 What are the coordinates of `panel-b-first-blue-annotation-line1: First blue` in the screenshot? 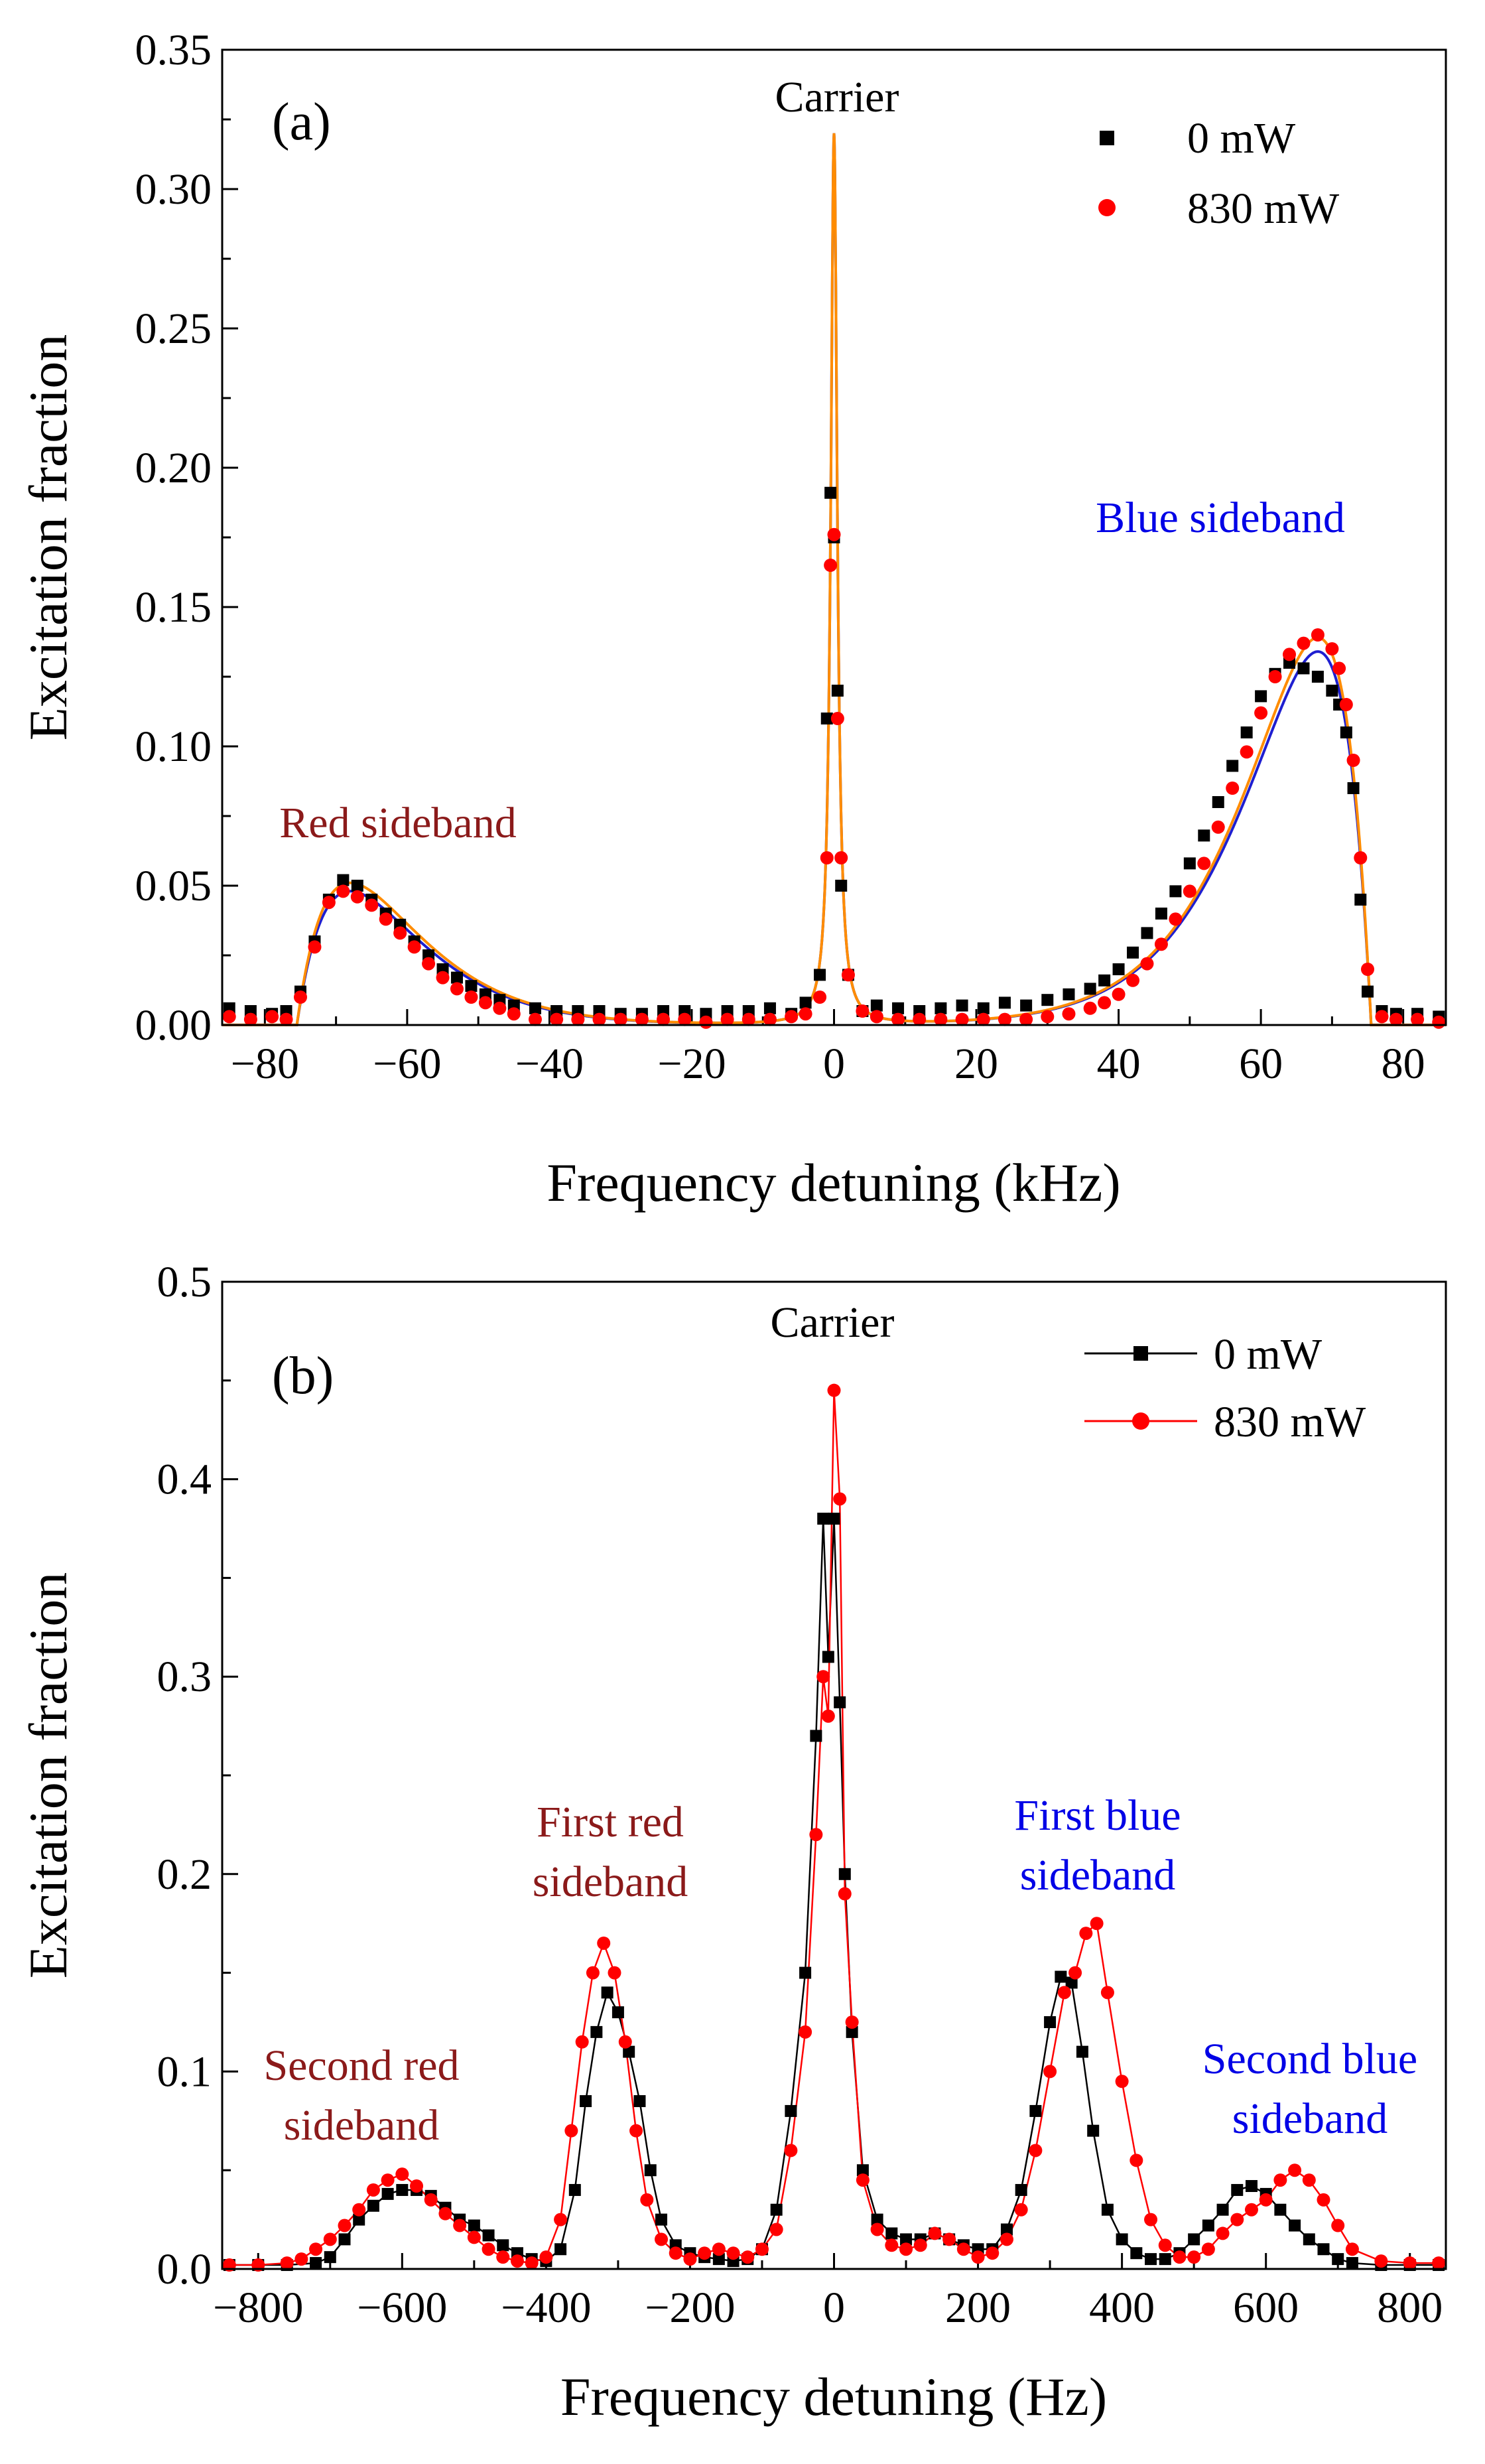 It's located at (1098, 1815).